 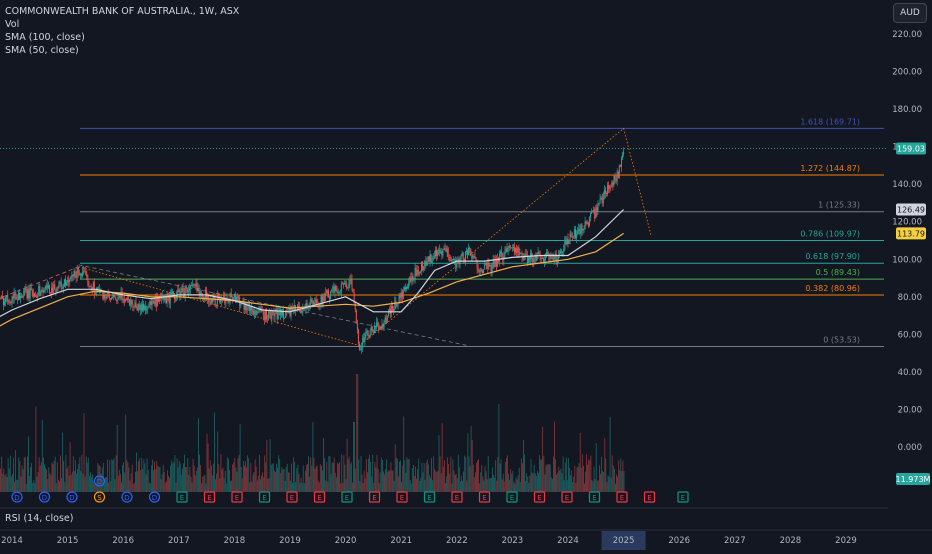 What do you see at coordinates (99, 497) in the screenshot?
I see `event-marker-s: S` at bounding box center [99, 497].